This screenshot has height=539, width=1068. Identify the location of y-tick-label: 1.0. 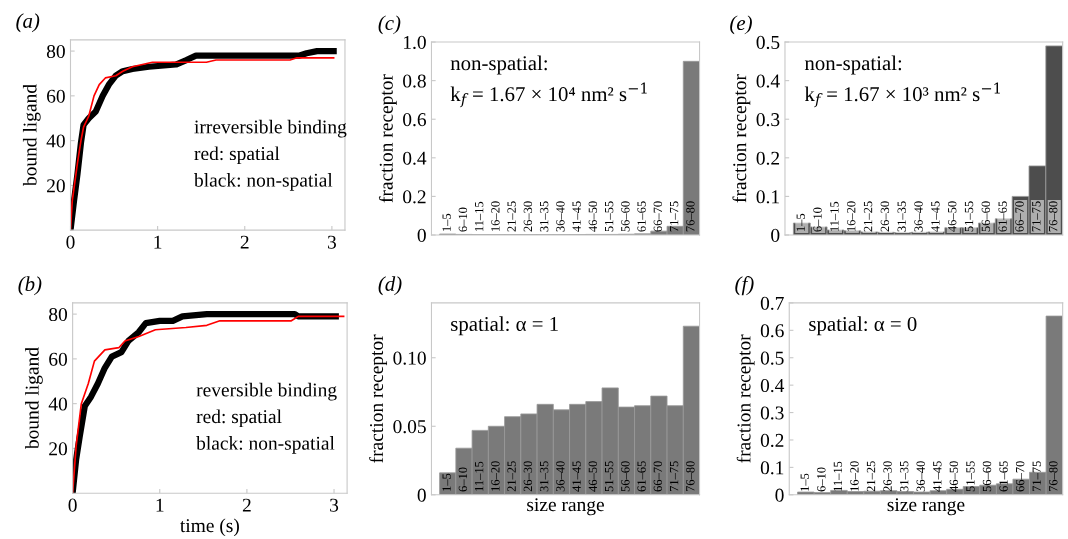
(415, 42).